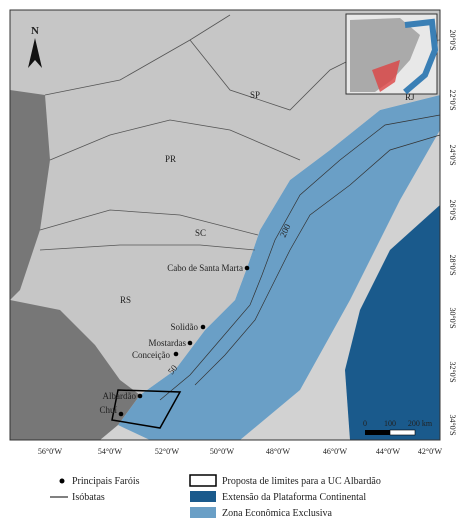 The image size is (465, 527). Describe the element at coordinates (452, 154) in the screenshot. I see `latitude-label: 24°0'S` at that location.